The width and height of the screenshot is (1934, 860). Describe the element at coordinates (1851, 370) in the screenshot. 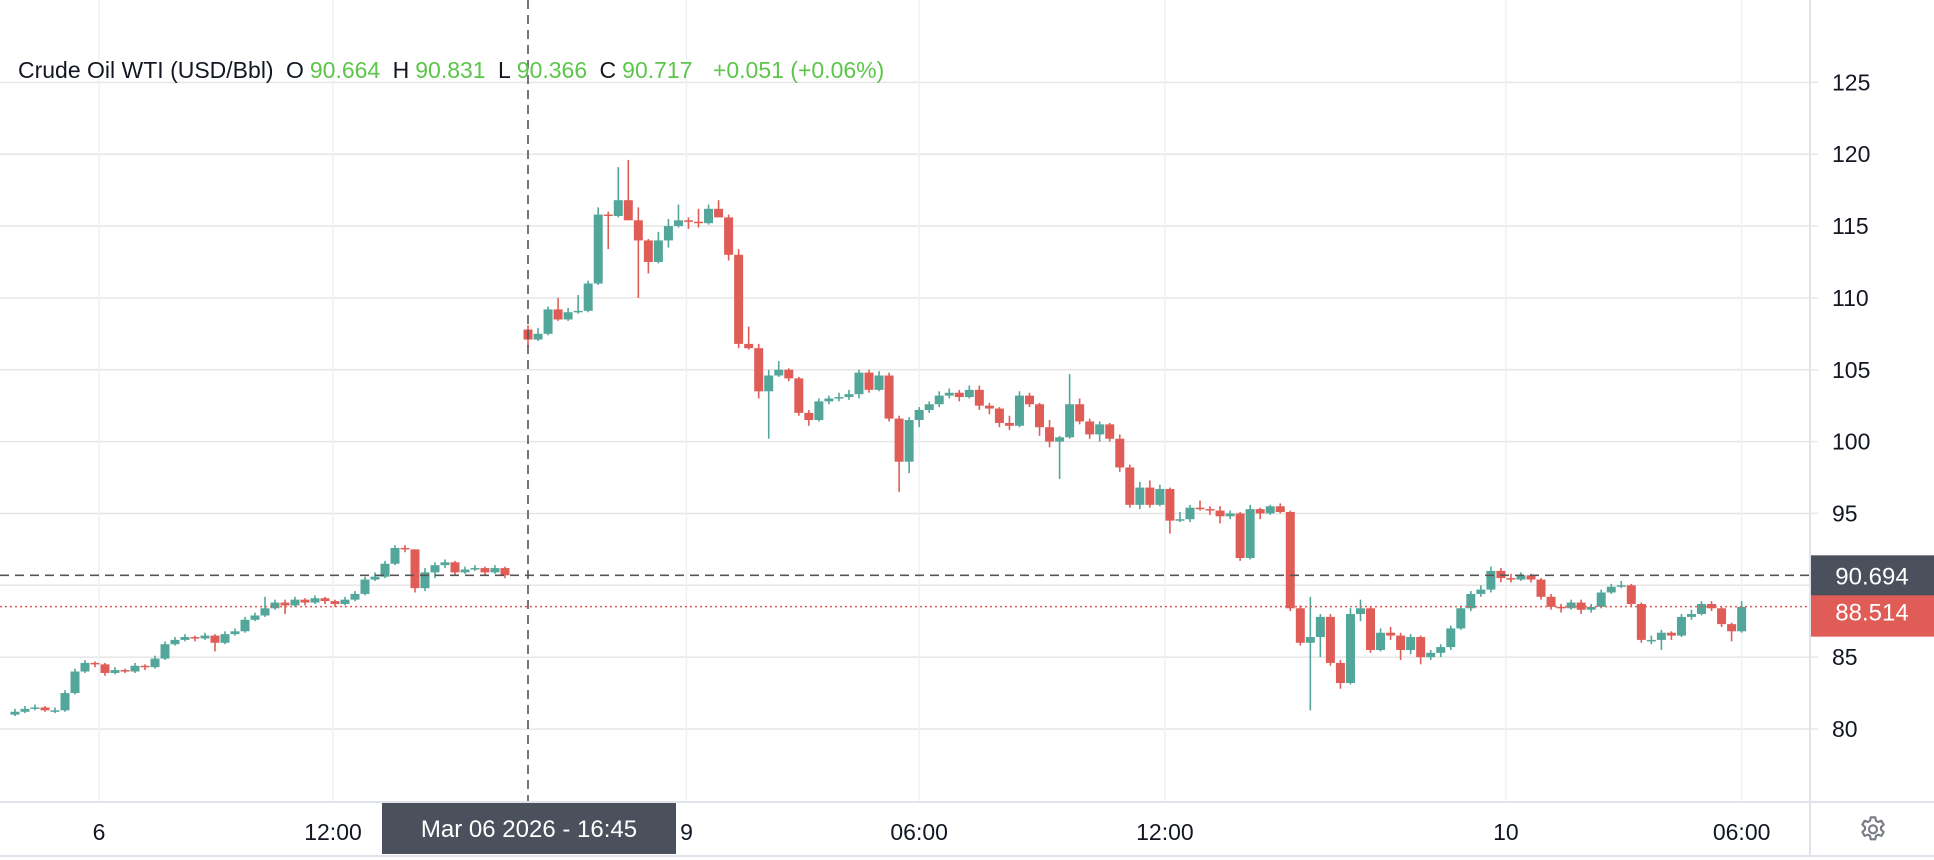

I see `y-tick-label: 105` at that location.